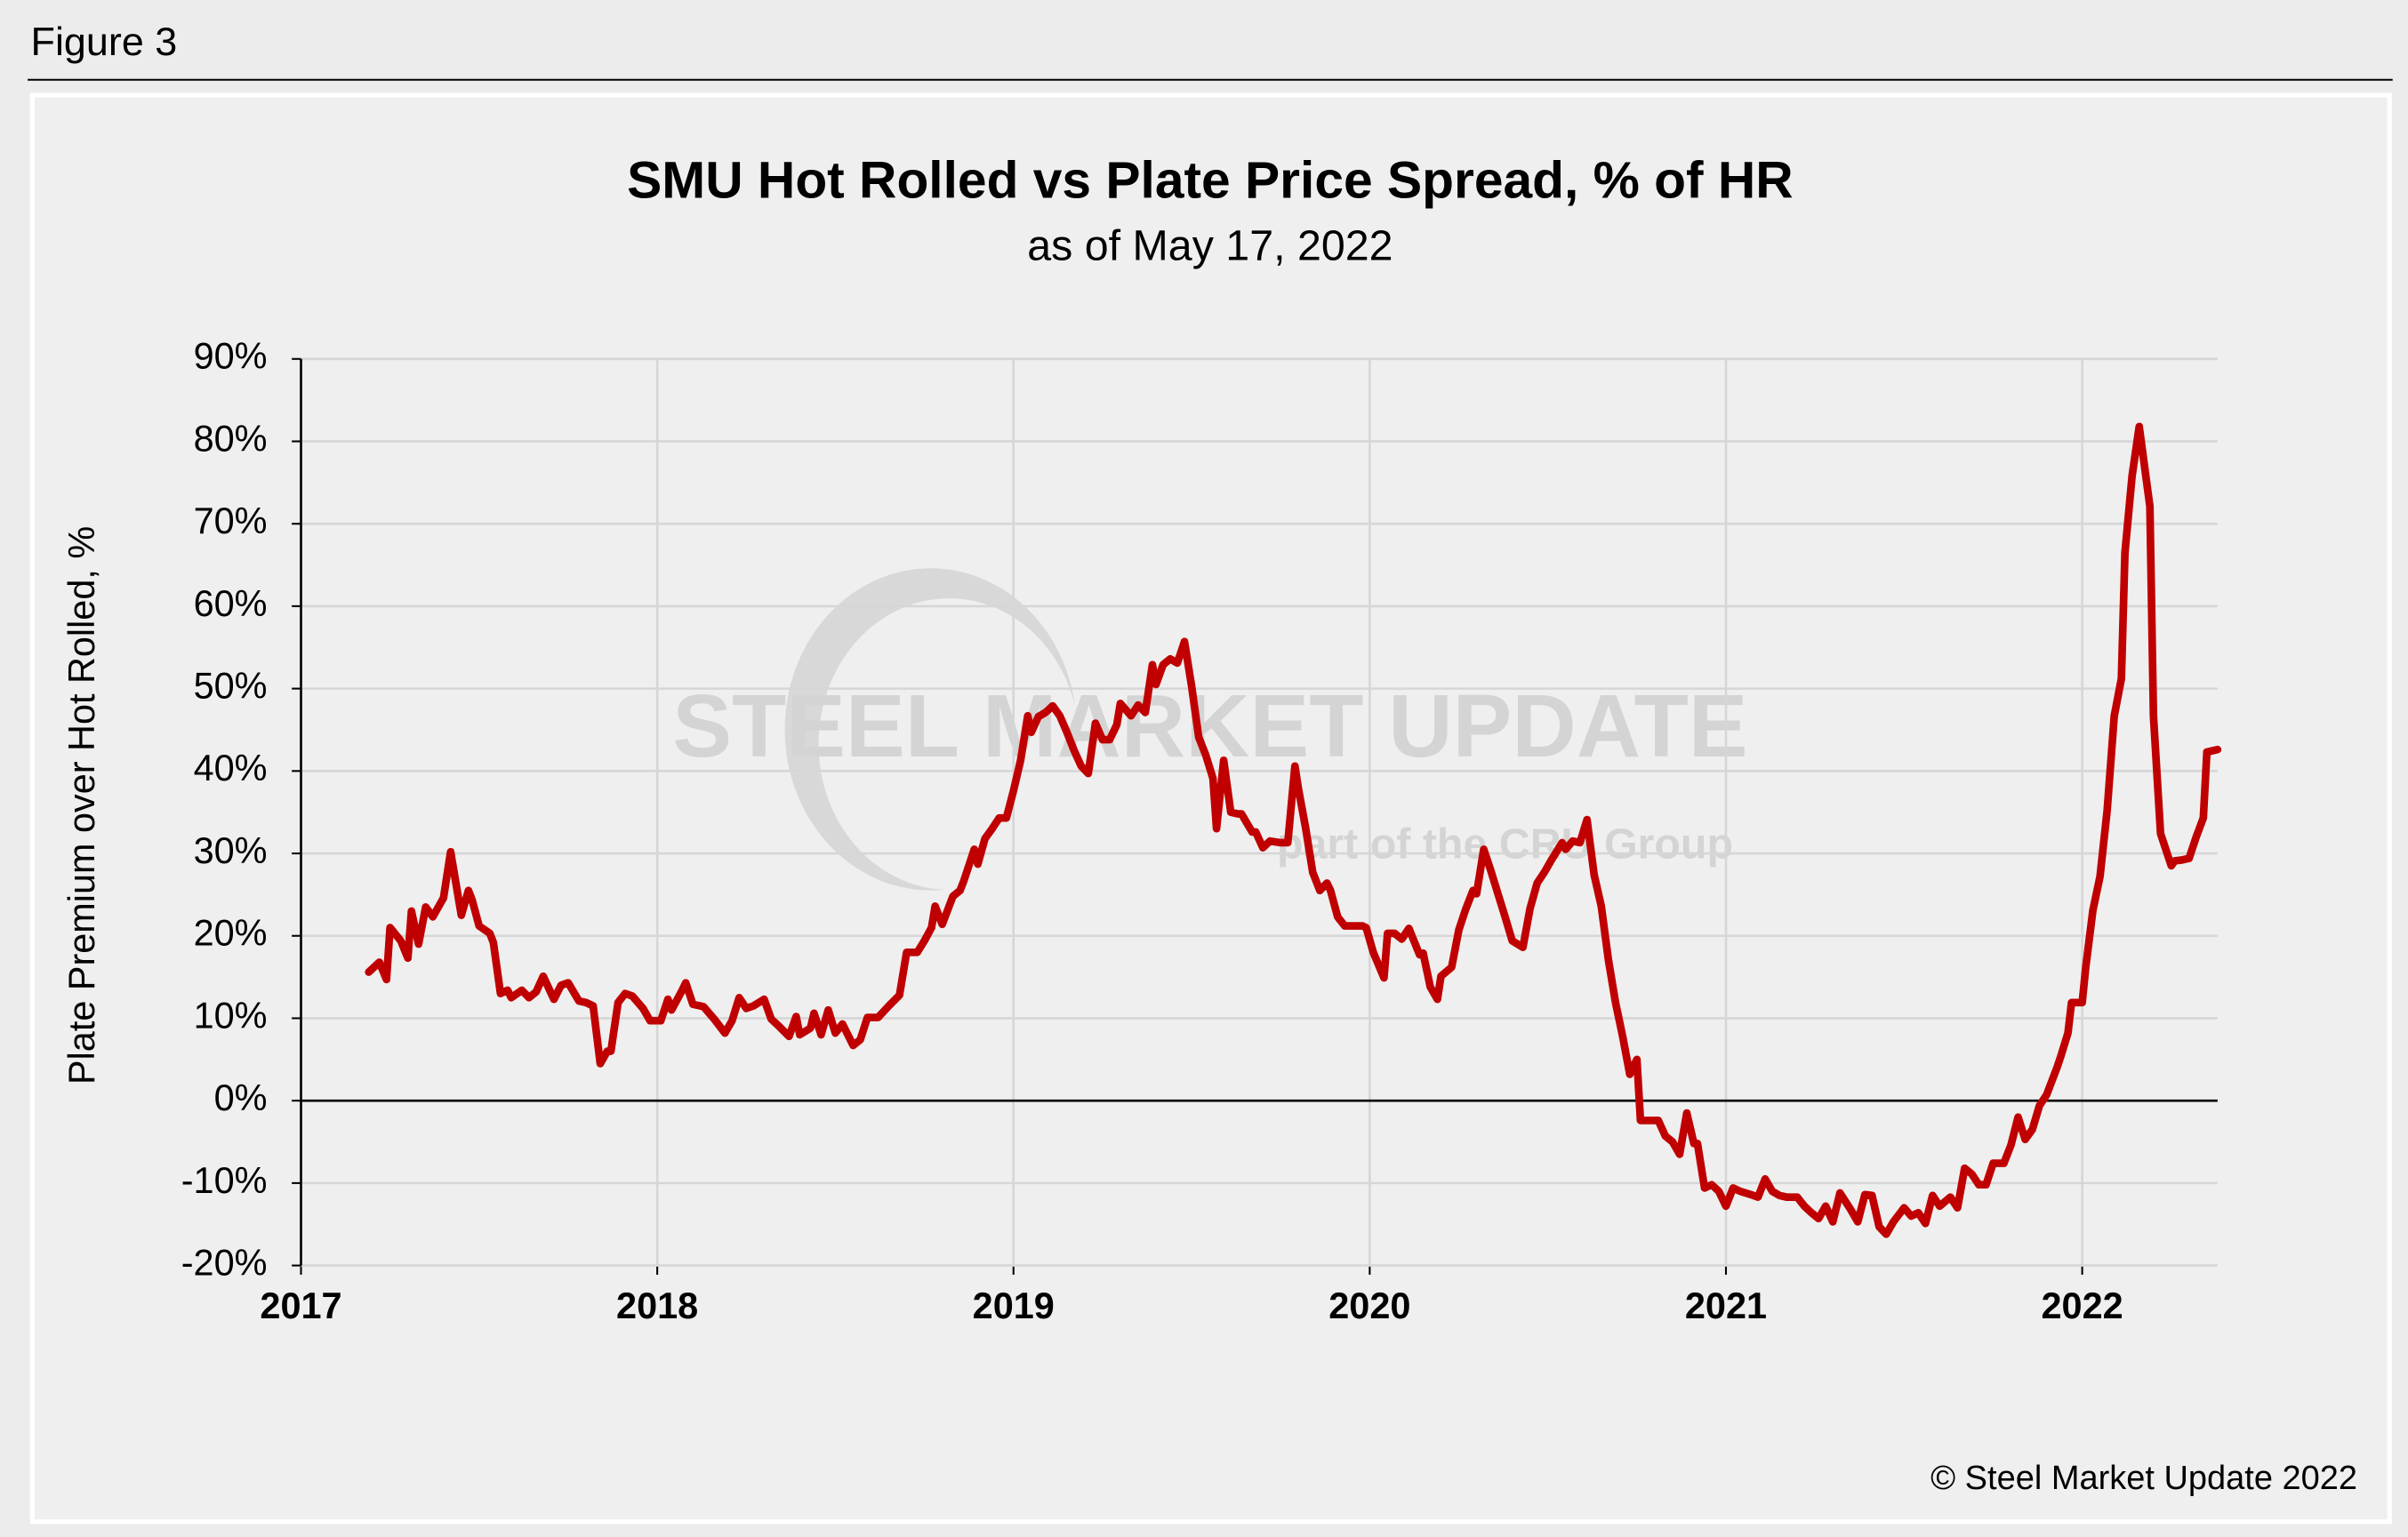 This screenshot has width=2408, height=1537. I want to click on y-tick-label: -10%, so click(224, 1180).